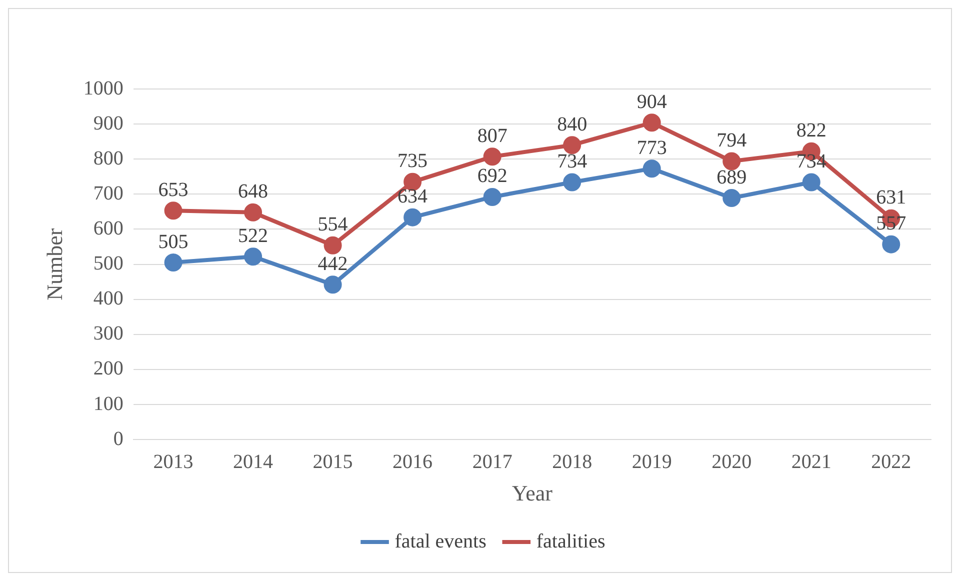  I want to click on x-tick-label: 2018, so click(572, 461).